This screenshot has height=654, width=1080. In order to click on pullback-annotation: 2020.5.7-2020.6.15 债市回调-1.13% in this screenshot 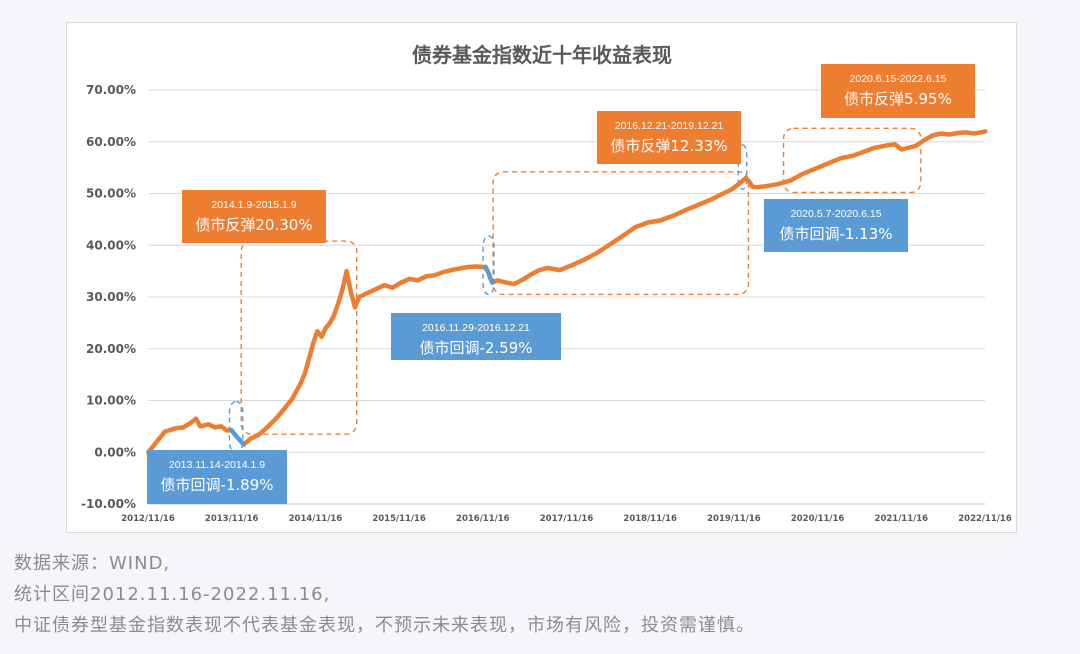, I will do `click(836, 225)`.